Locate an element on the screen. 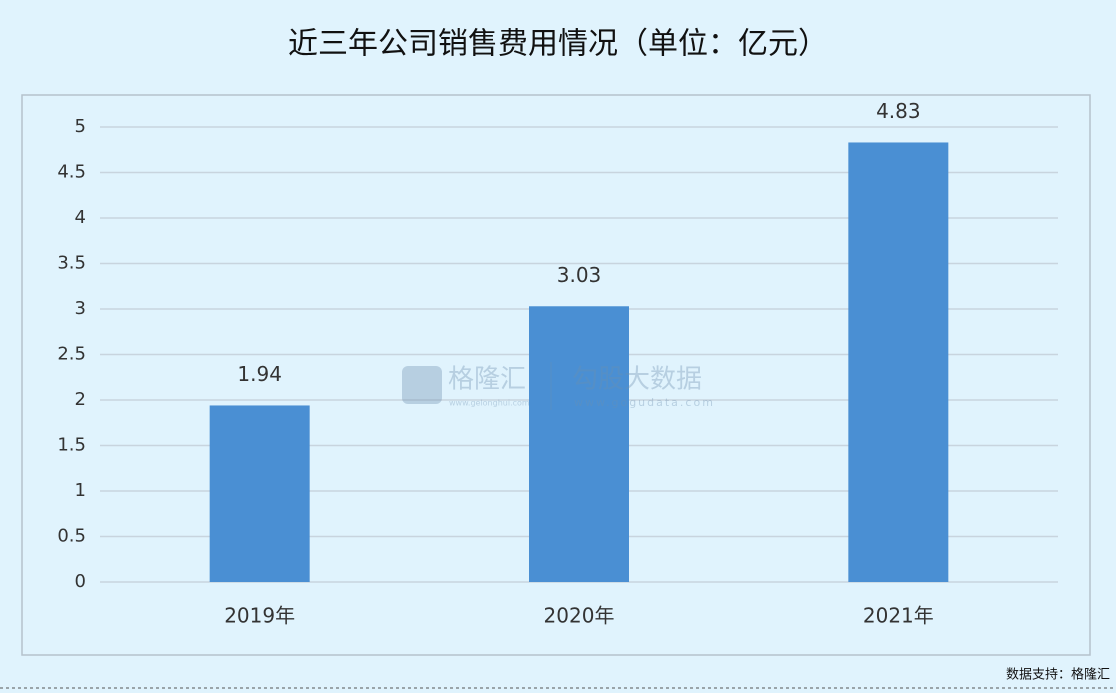  y-tick-label: 3.5 is located at coordinates (71, 263).